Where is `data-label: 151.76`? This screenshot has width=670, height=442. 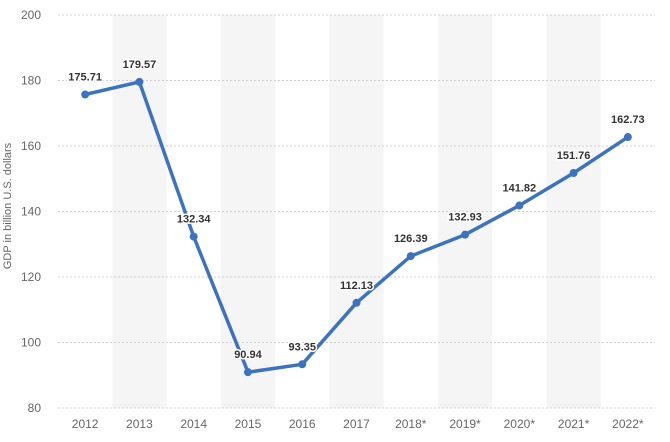
data-label: 151.76 is located at coordinates (574, 156).